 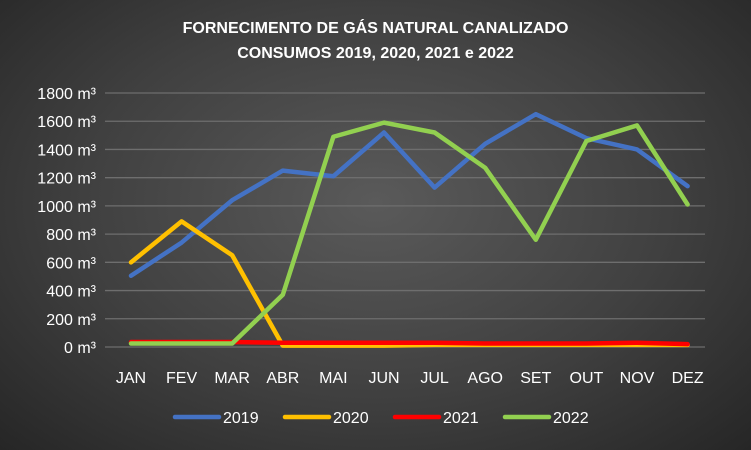 What do you see at coordinates (351, 418) in the screenshot?
I see `legend-label-2020: 2020` at bounding box center [351, 418].